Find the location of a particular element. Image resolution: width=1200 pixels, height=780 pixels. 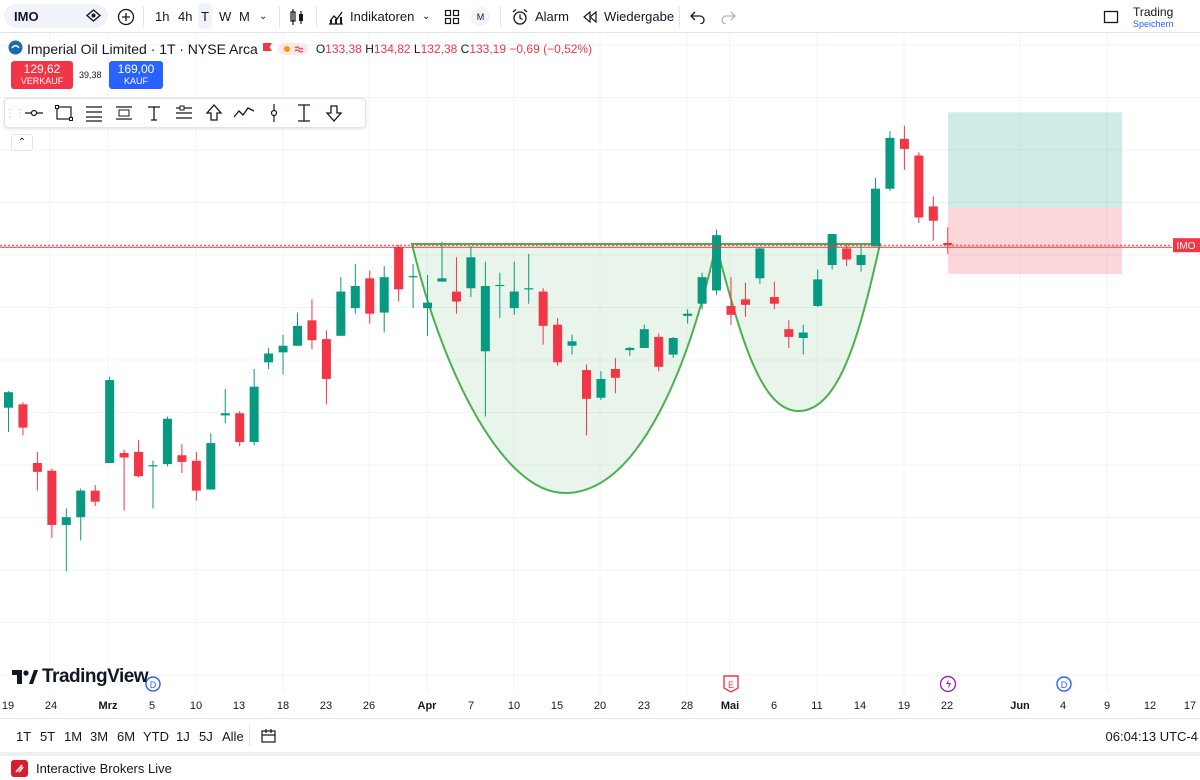

arrow-down-tool-icon is located at coordinates (334, 113).